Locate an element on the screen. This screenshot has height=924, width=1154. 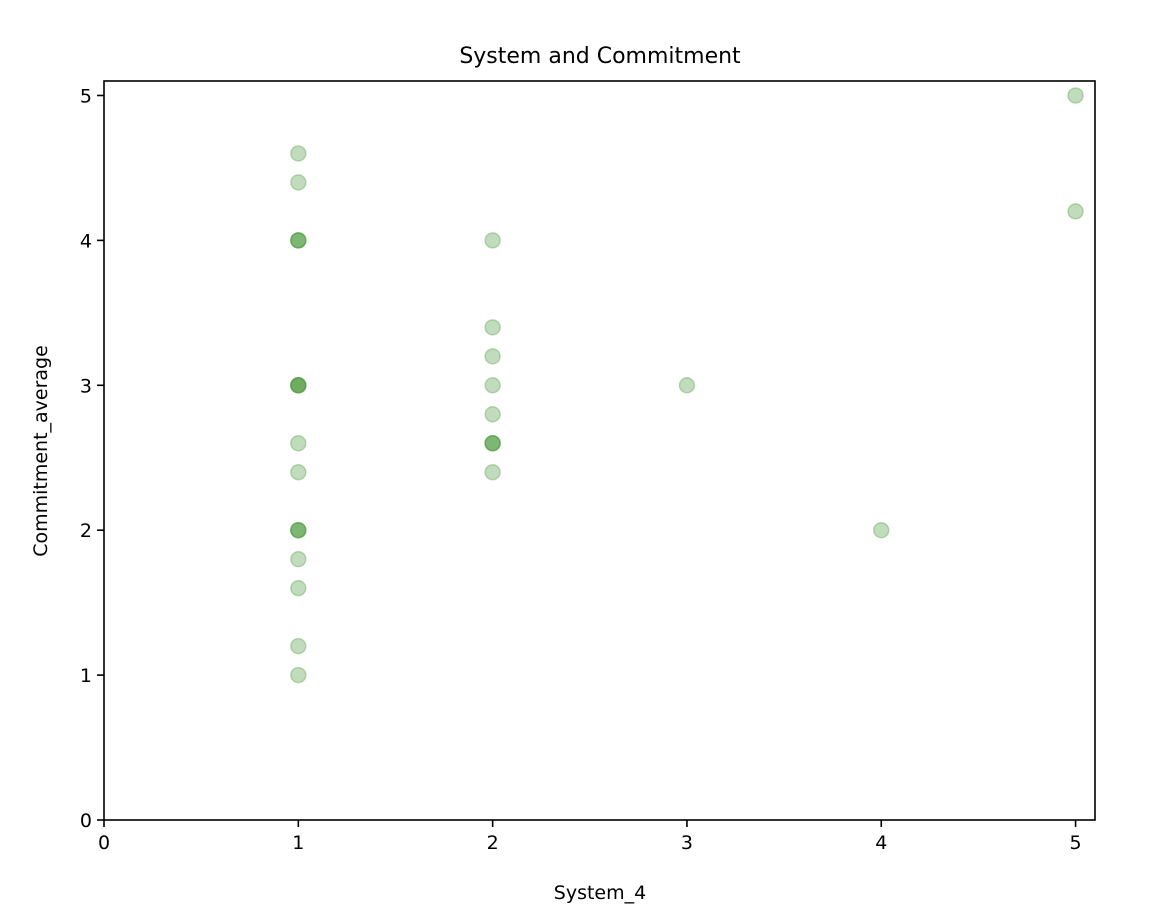
x-tick-label: 2 is located at coordinates (493, 843).